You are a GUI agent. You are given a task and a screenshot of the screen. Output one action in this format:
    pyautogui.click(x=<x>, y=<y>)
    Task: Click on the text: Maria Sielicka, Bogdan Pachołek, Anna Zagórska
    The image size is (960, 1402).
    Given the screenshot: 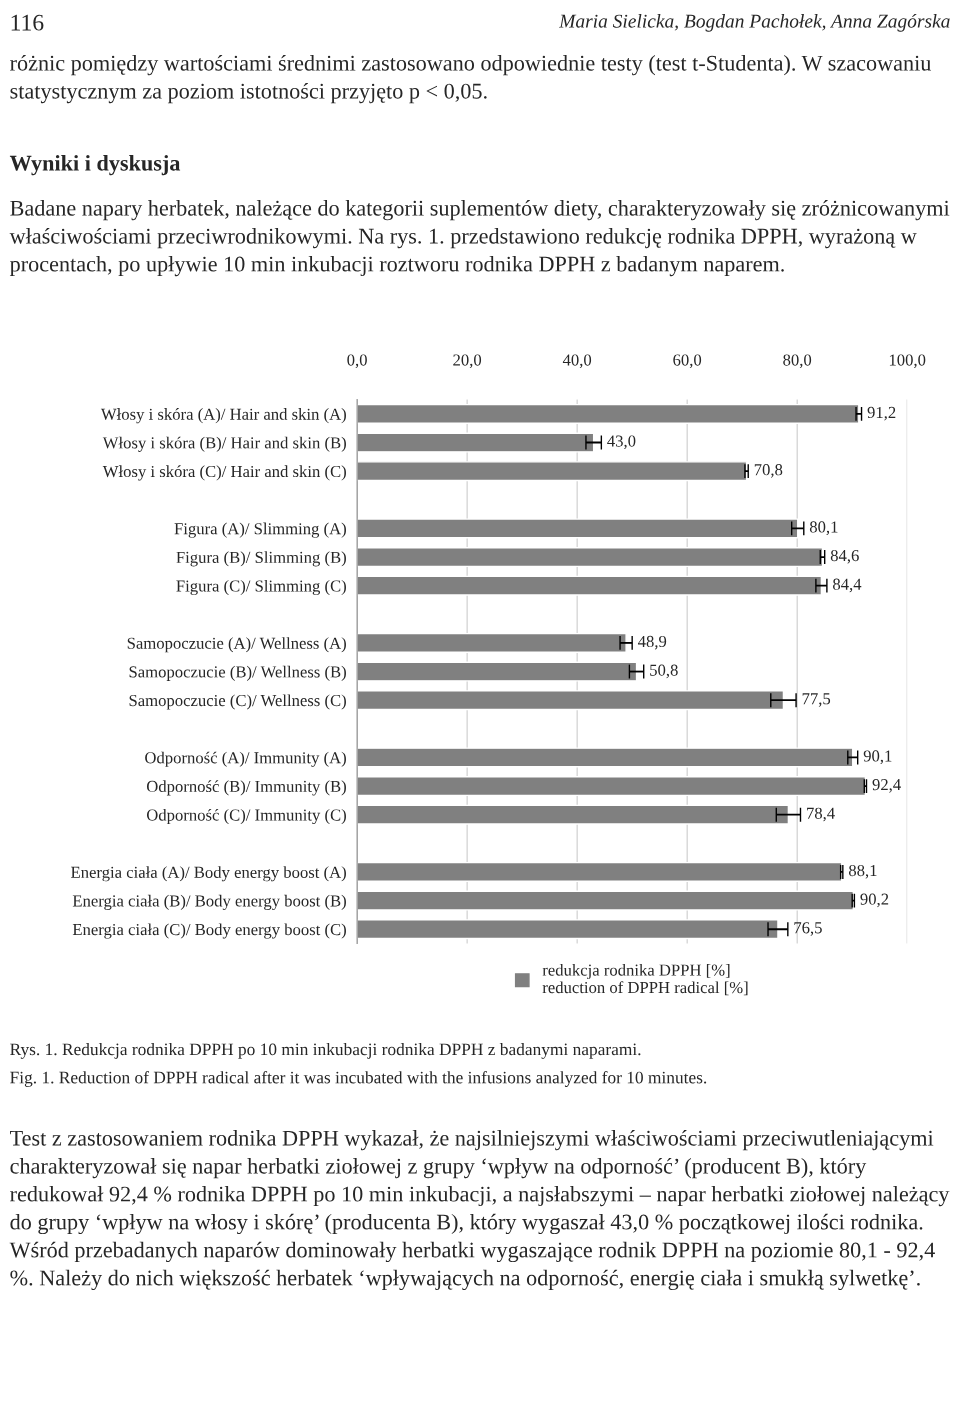 What is the action you would take?
    pyautogui.click(x=754, y=23)
    